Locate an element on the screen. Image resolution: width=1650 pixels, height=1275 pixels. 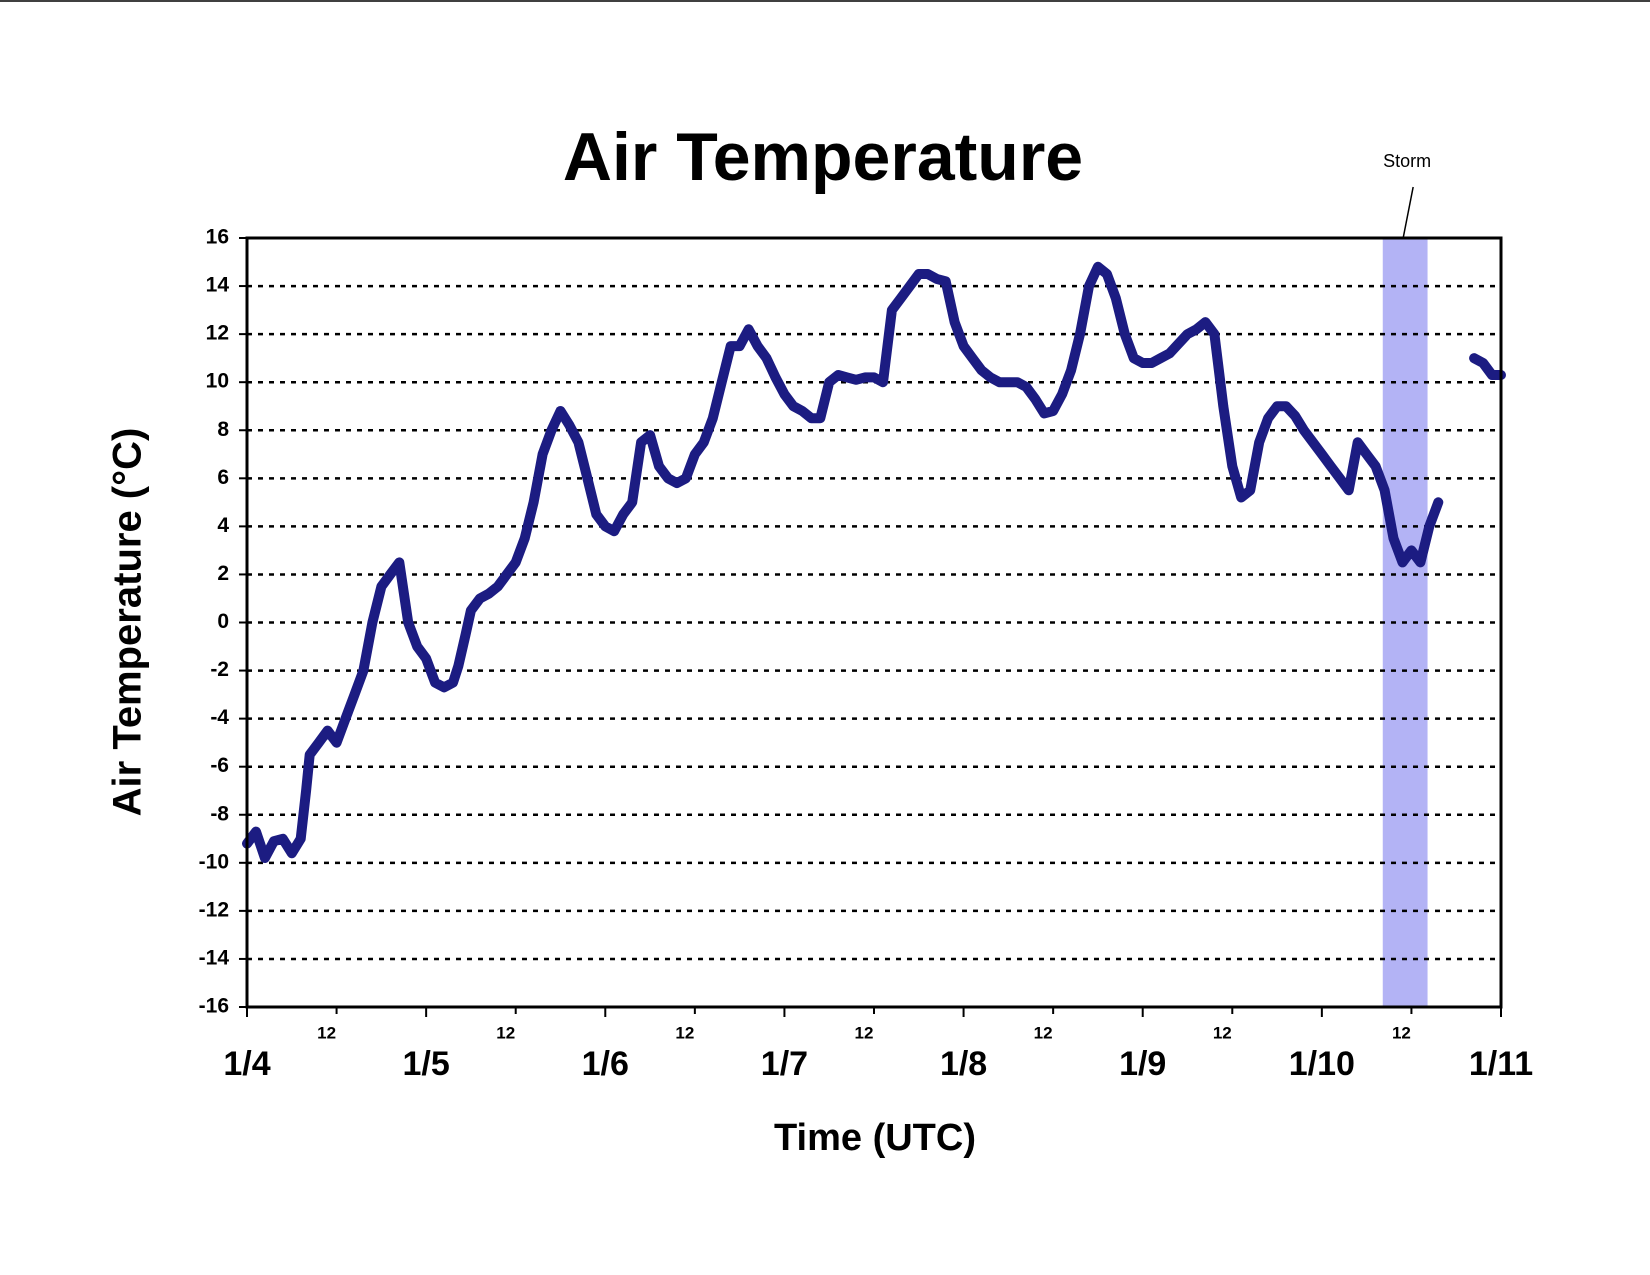
x-tick-label: 1/7 is located at coordinates (784, 1064).